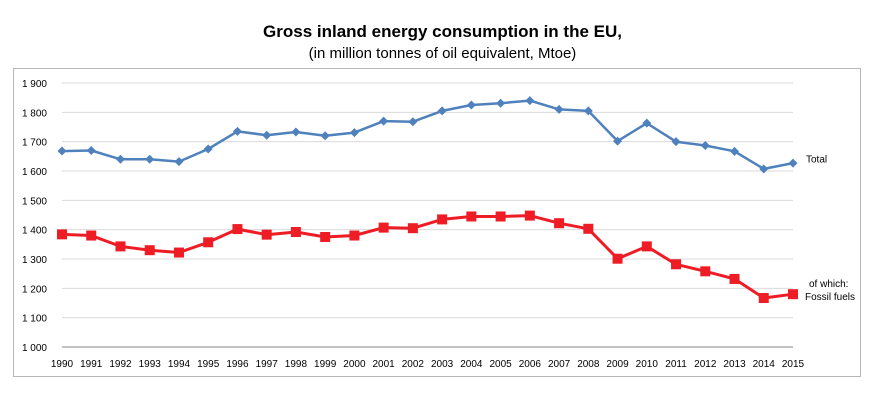 Image resolution: width=885 pixels, height=402 pixels. Describe the element at coordinates (676, 364) in the screenshot. I see `x-tick-label: 2011` at that location.